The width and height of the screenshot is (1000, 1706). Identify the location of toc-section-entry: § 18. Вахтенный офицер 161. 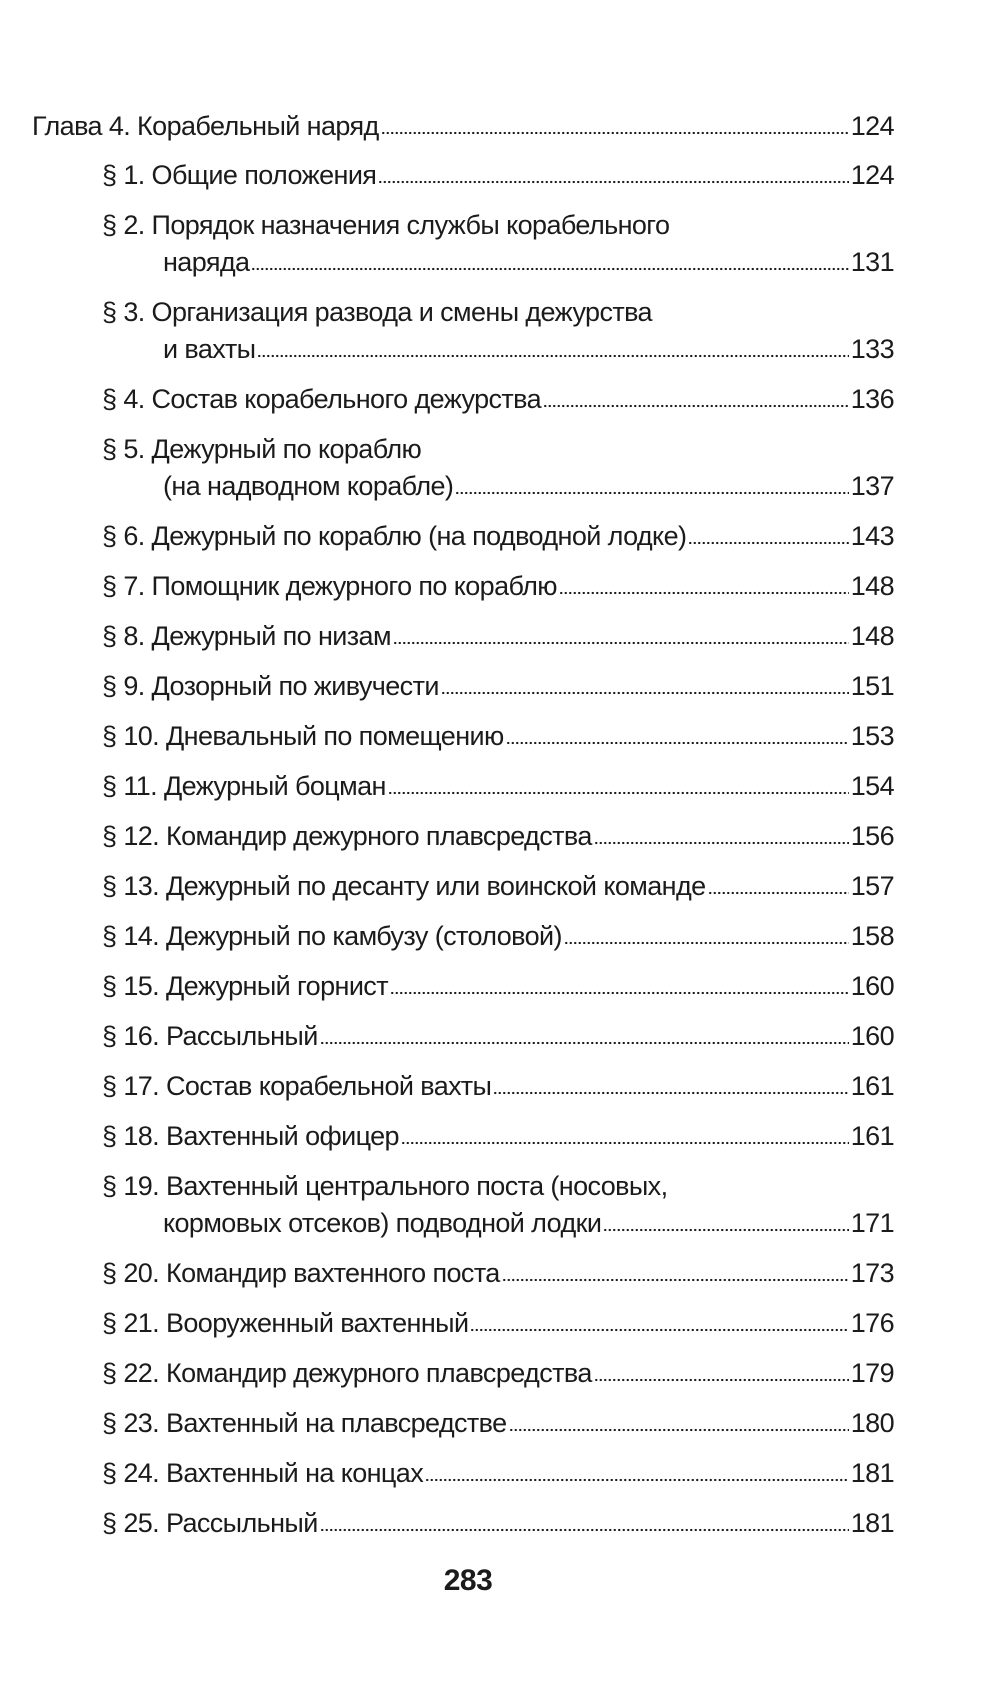
(463, 1136).